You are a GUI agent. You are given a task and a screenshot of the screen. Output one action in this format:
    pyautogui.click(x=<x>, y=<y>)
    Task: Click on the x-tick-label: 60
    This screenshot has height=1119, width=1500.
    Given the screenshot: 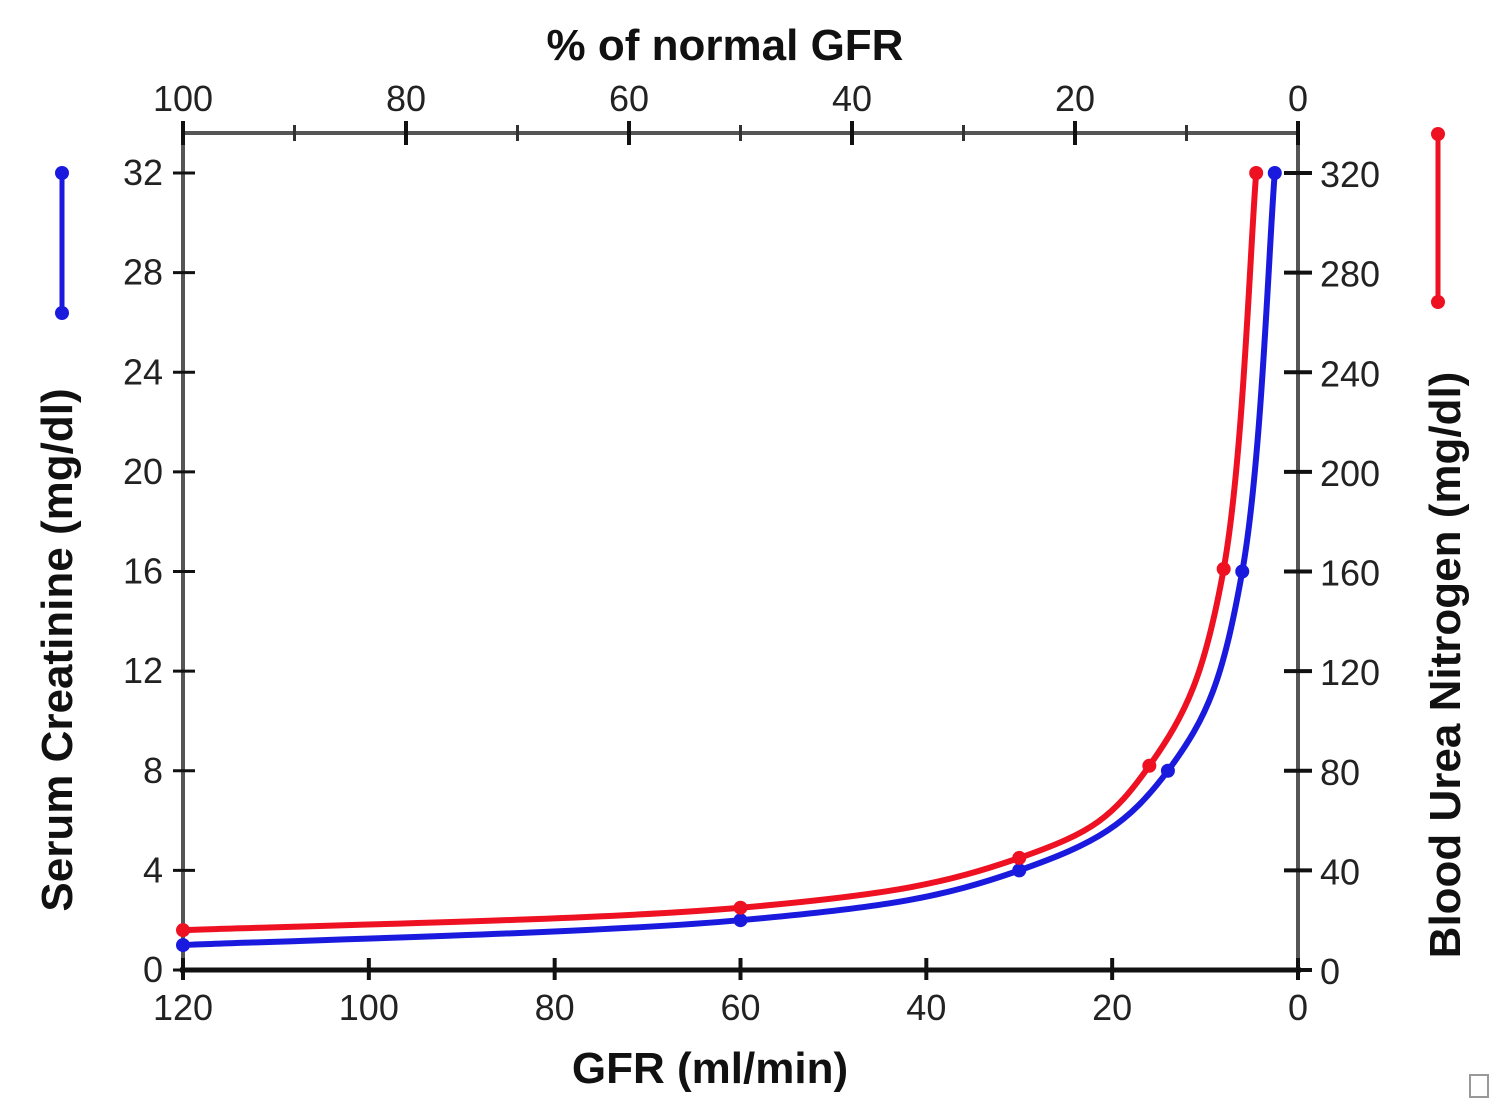 What is the action you would take?
    pyautogui.click(x=740, y=1007)
    